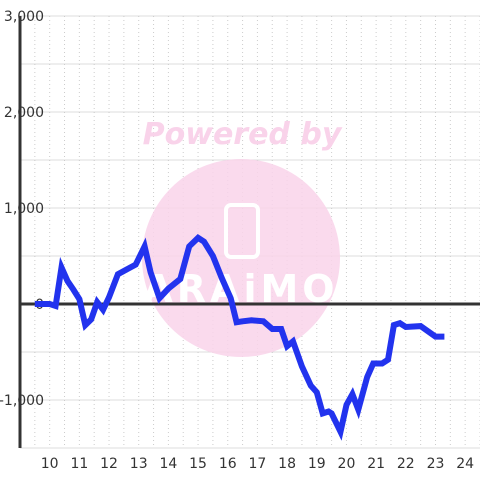 The height and width of the screenshot is (480, 480). Describe the element at coordinates (465, 464) in the screenshot. I see `x-tick-label: 24` at that location.